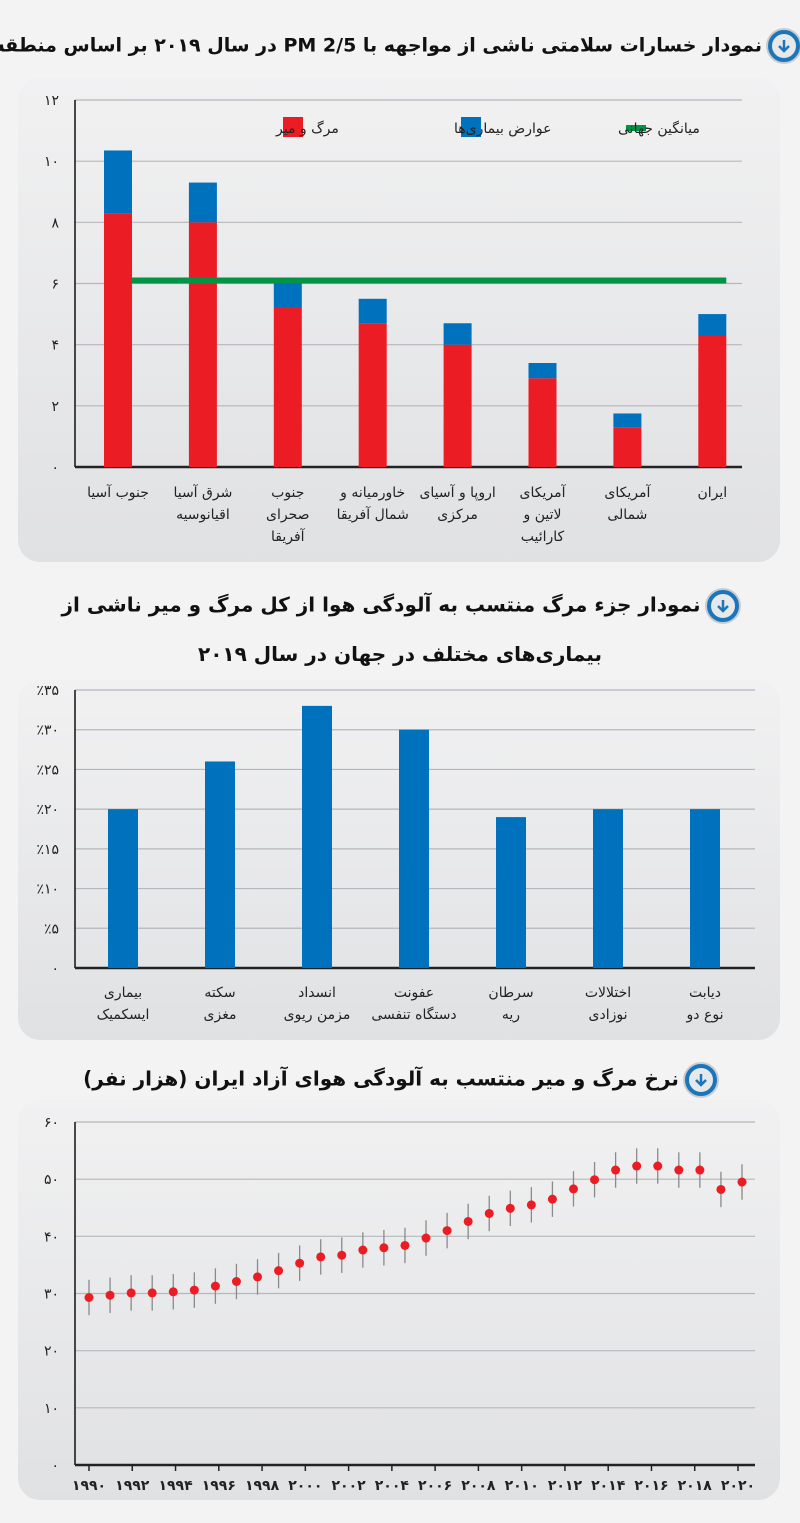 This screenshot has width=800, height=1523. I want to click on y-tick-label: ٪۳۵, so click(47, 691).